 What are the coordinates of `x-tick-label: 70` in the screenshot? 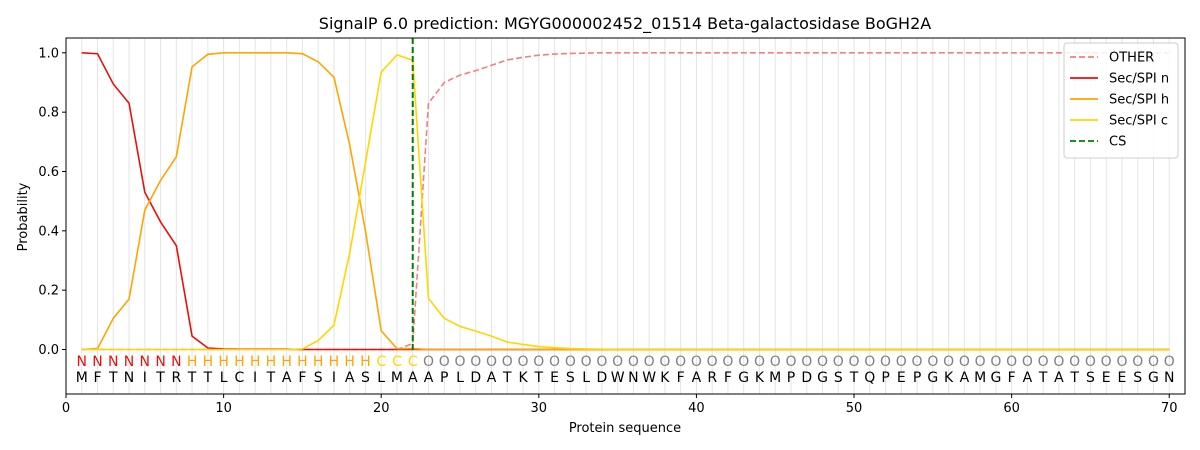 It's located at (1169, 408).